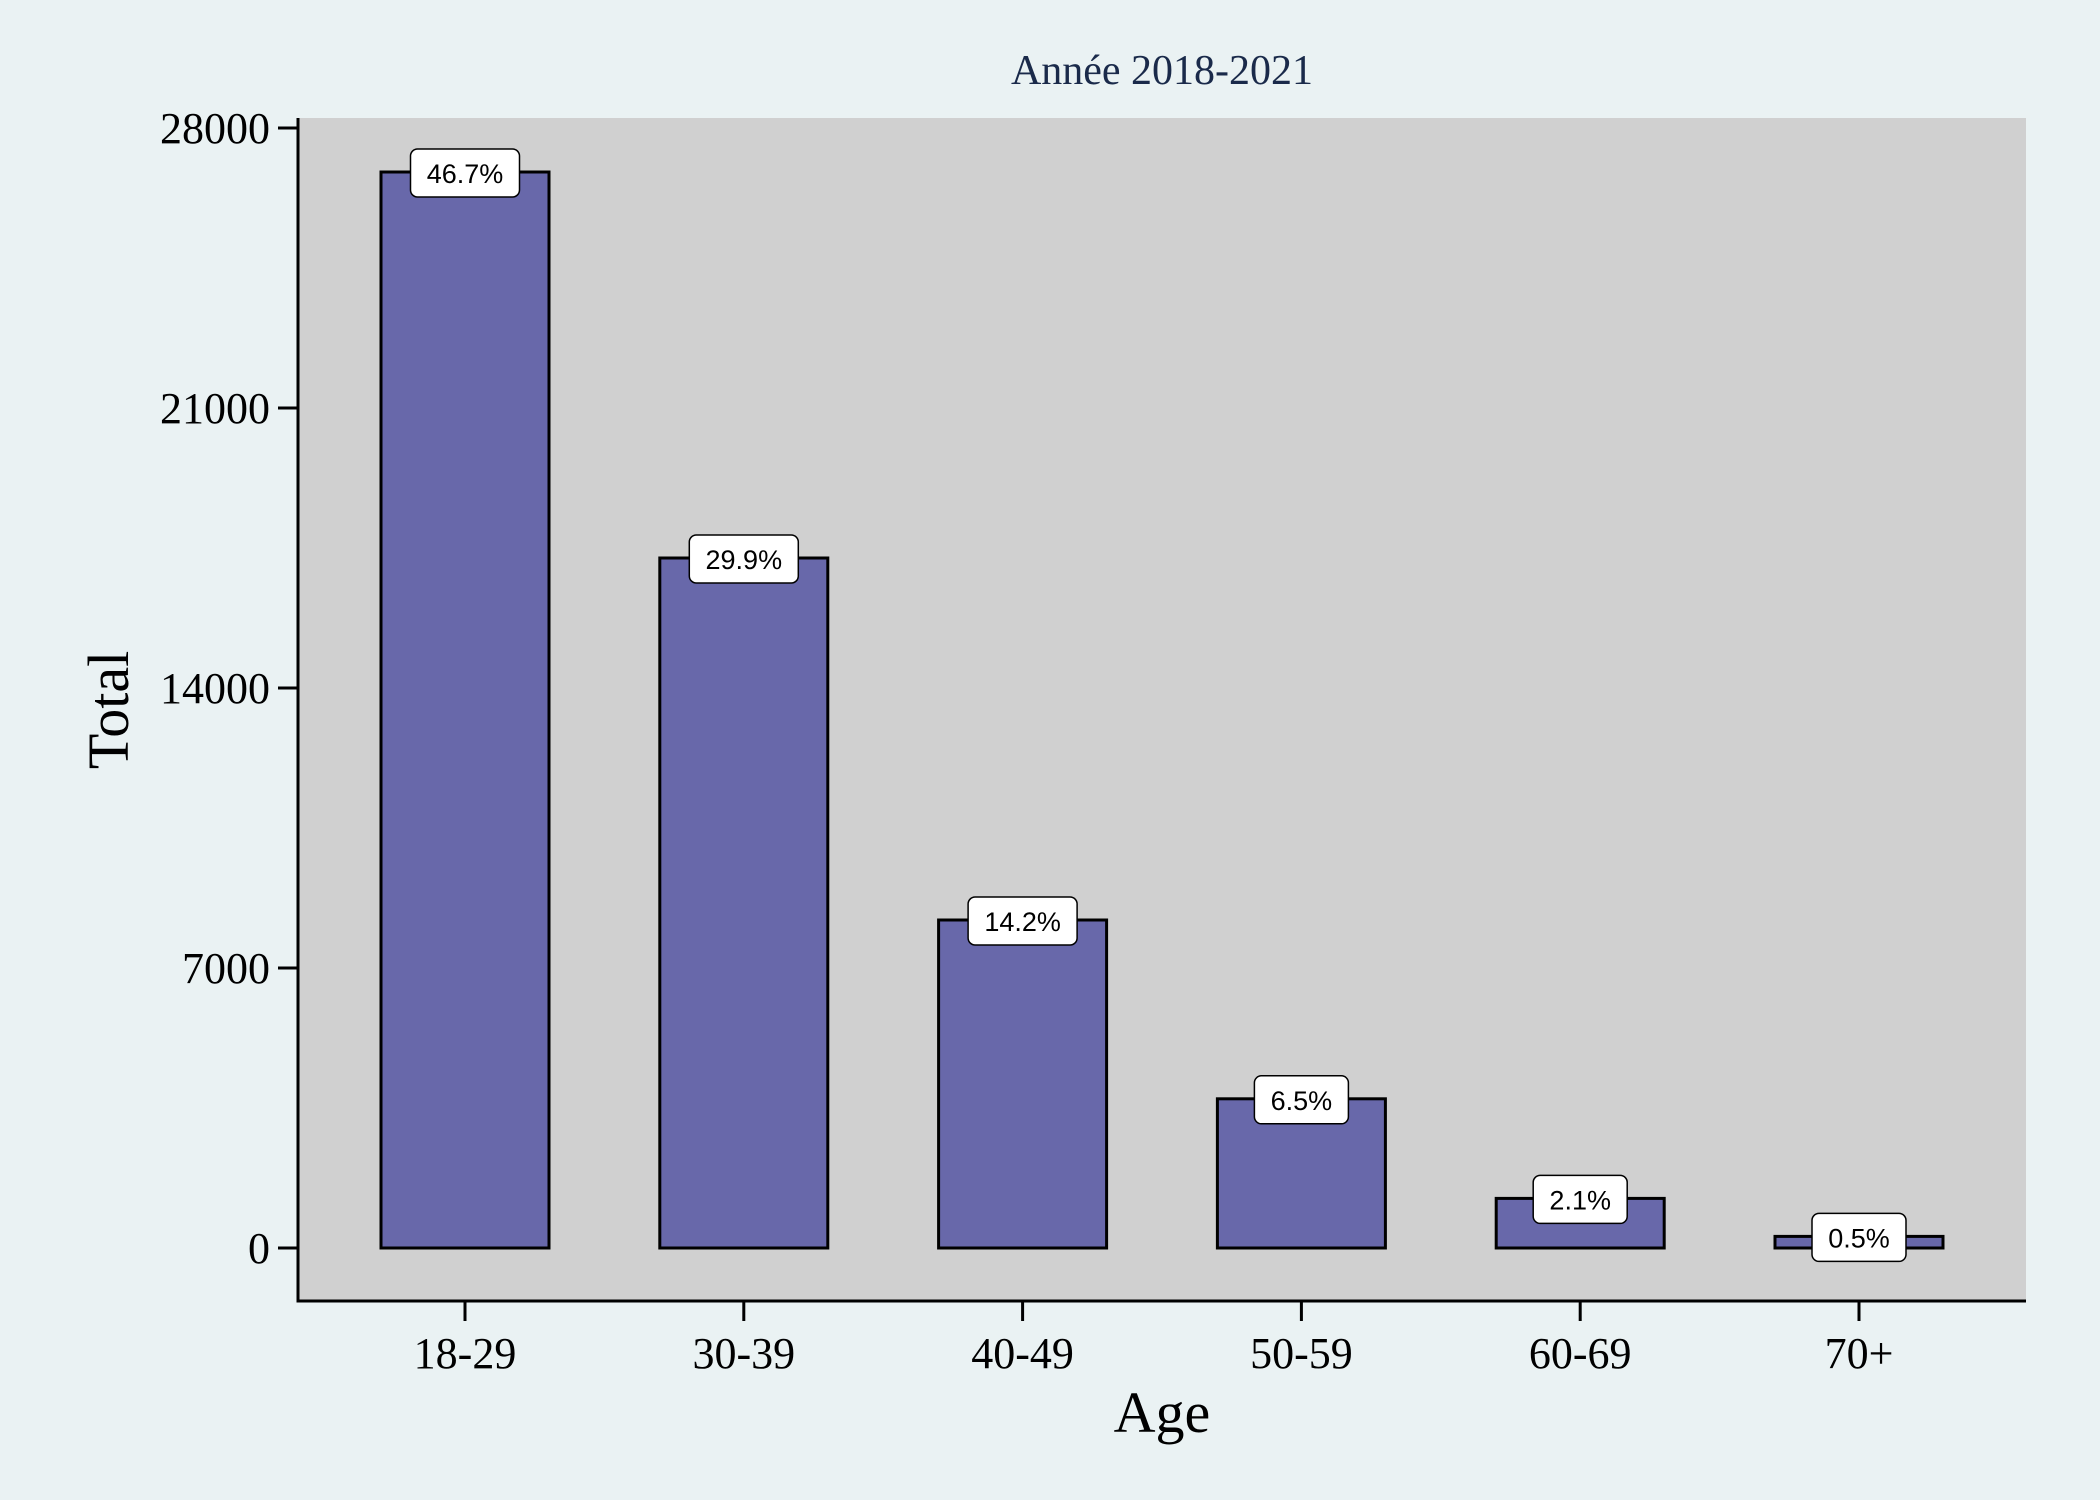 The height and width of the screenshot is (1500, 2100). What do you see at coordinates (1580, 1353) in the screenshot?
I see `x-tick-label: 60-69` at bounding box center [1580, 1353].